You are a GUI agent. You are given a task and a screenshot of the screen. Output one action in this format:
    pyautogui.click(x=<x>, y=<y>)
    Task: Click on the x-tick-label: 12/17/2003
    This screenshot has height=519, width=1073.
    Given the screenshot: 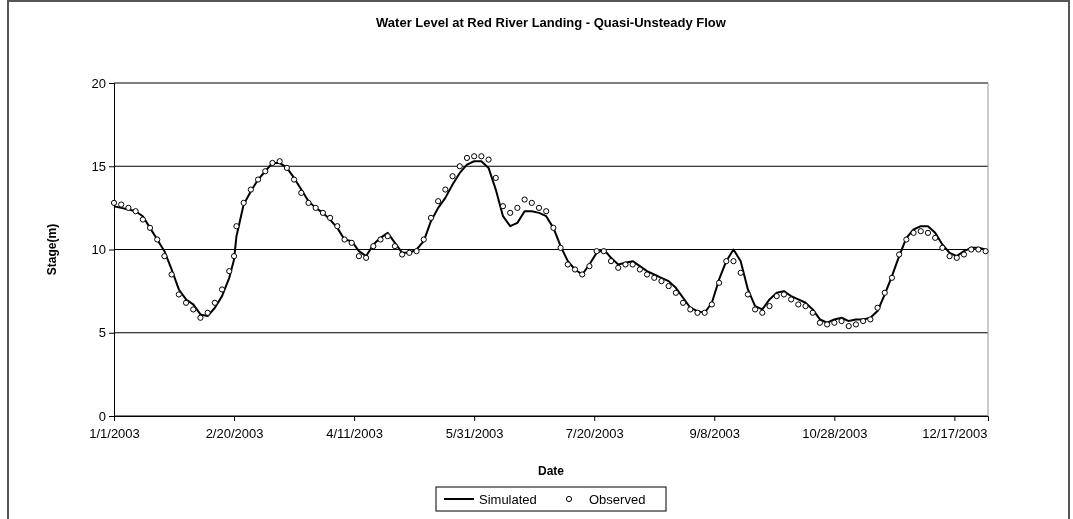 What is the action you would take?
    pyautogui.click(x=955, y=434)
    